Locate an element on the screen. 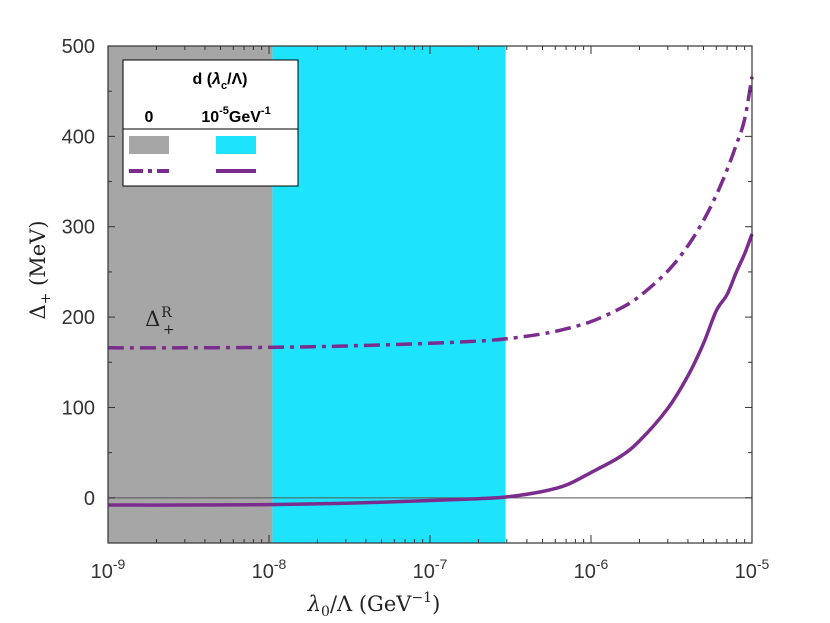 The height and width of the screenshot is (623, 830). legend-swatch-gray is located at coordinates (149, 145).